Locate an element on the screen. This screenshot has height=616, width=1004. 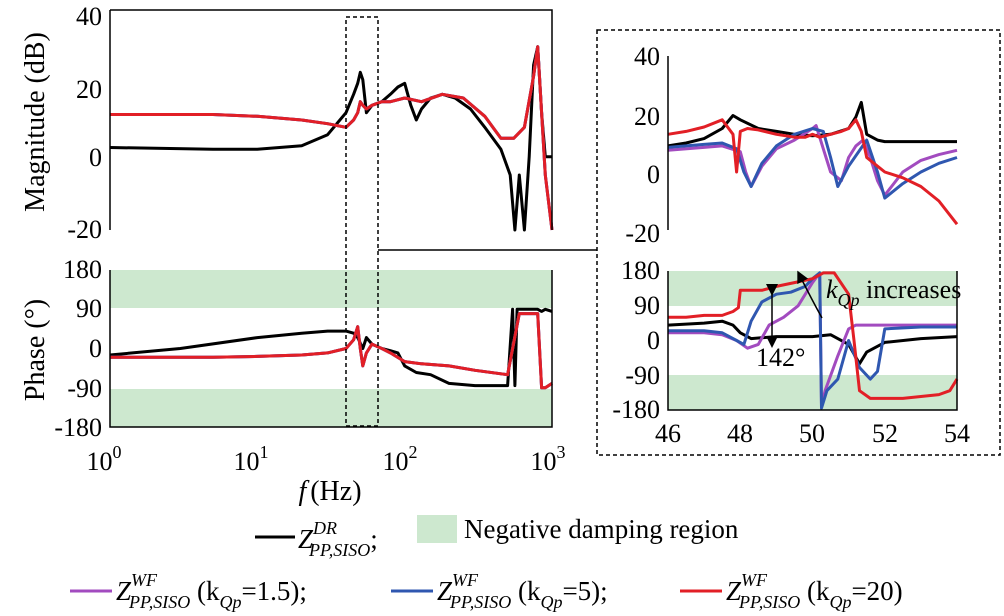
xtick-10-1: 10¹ is located at coordinates (251, 459).